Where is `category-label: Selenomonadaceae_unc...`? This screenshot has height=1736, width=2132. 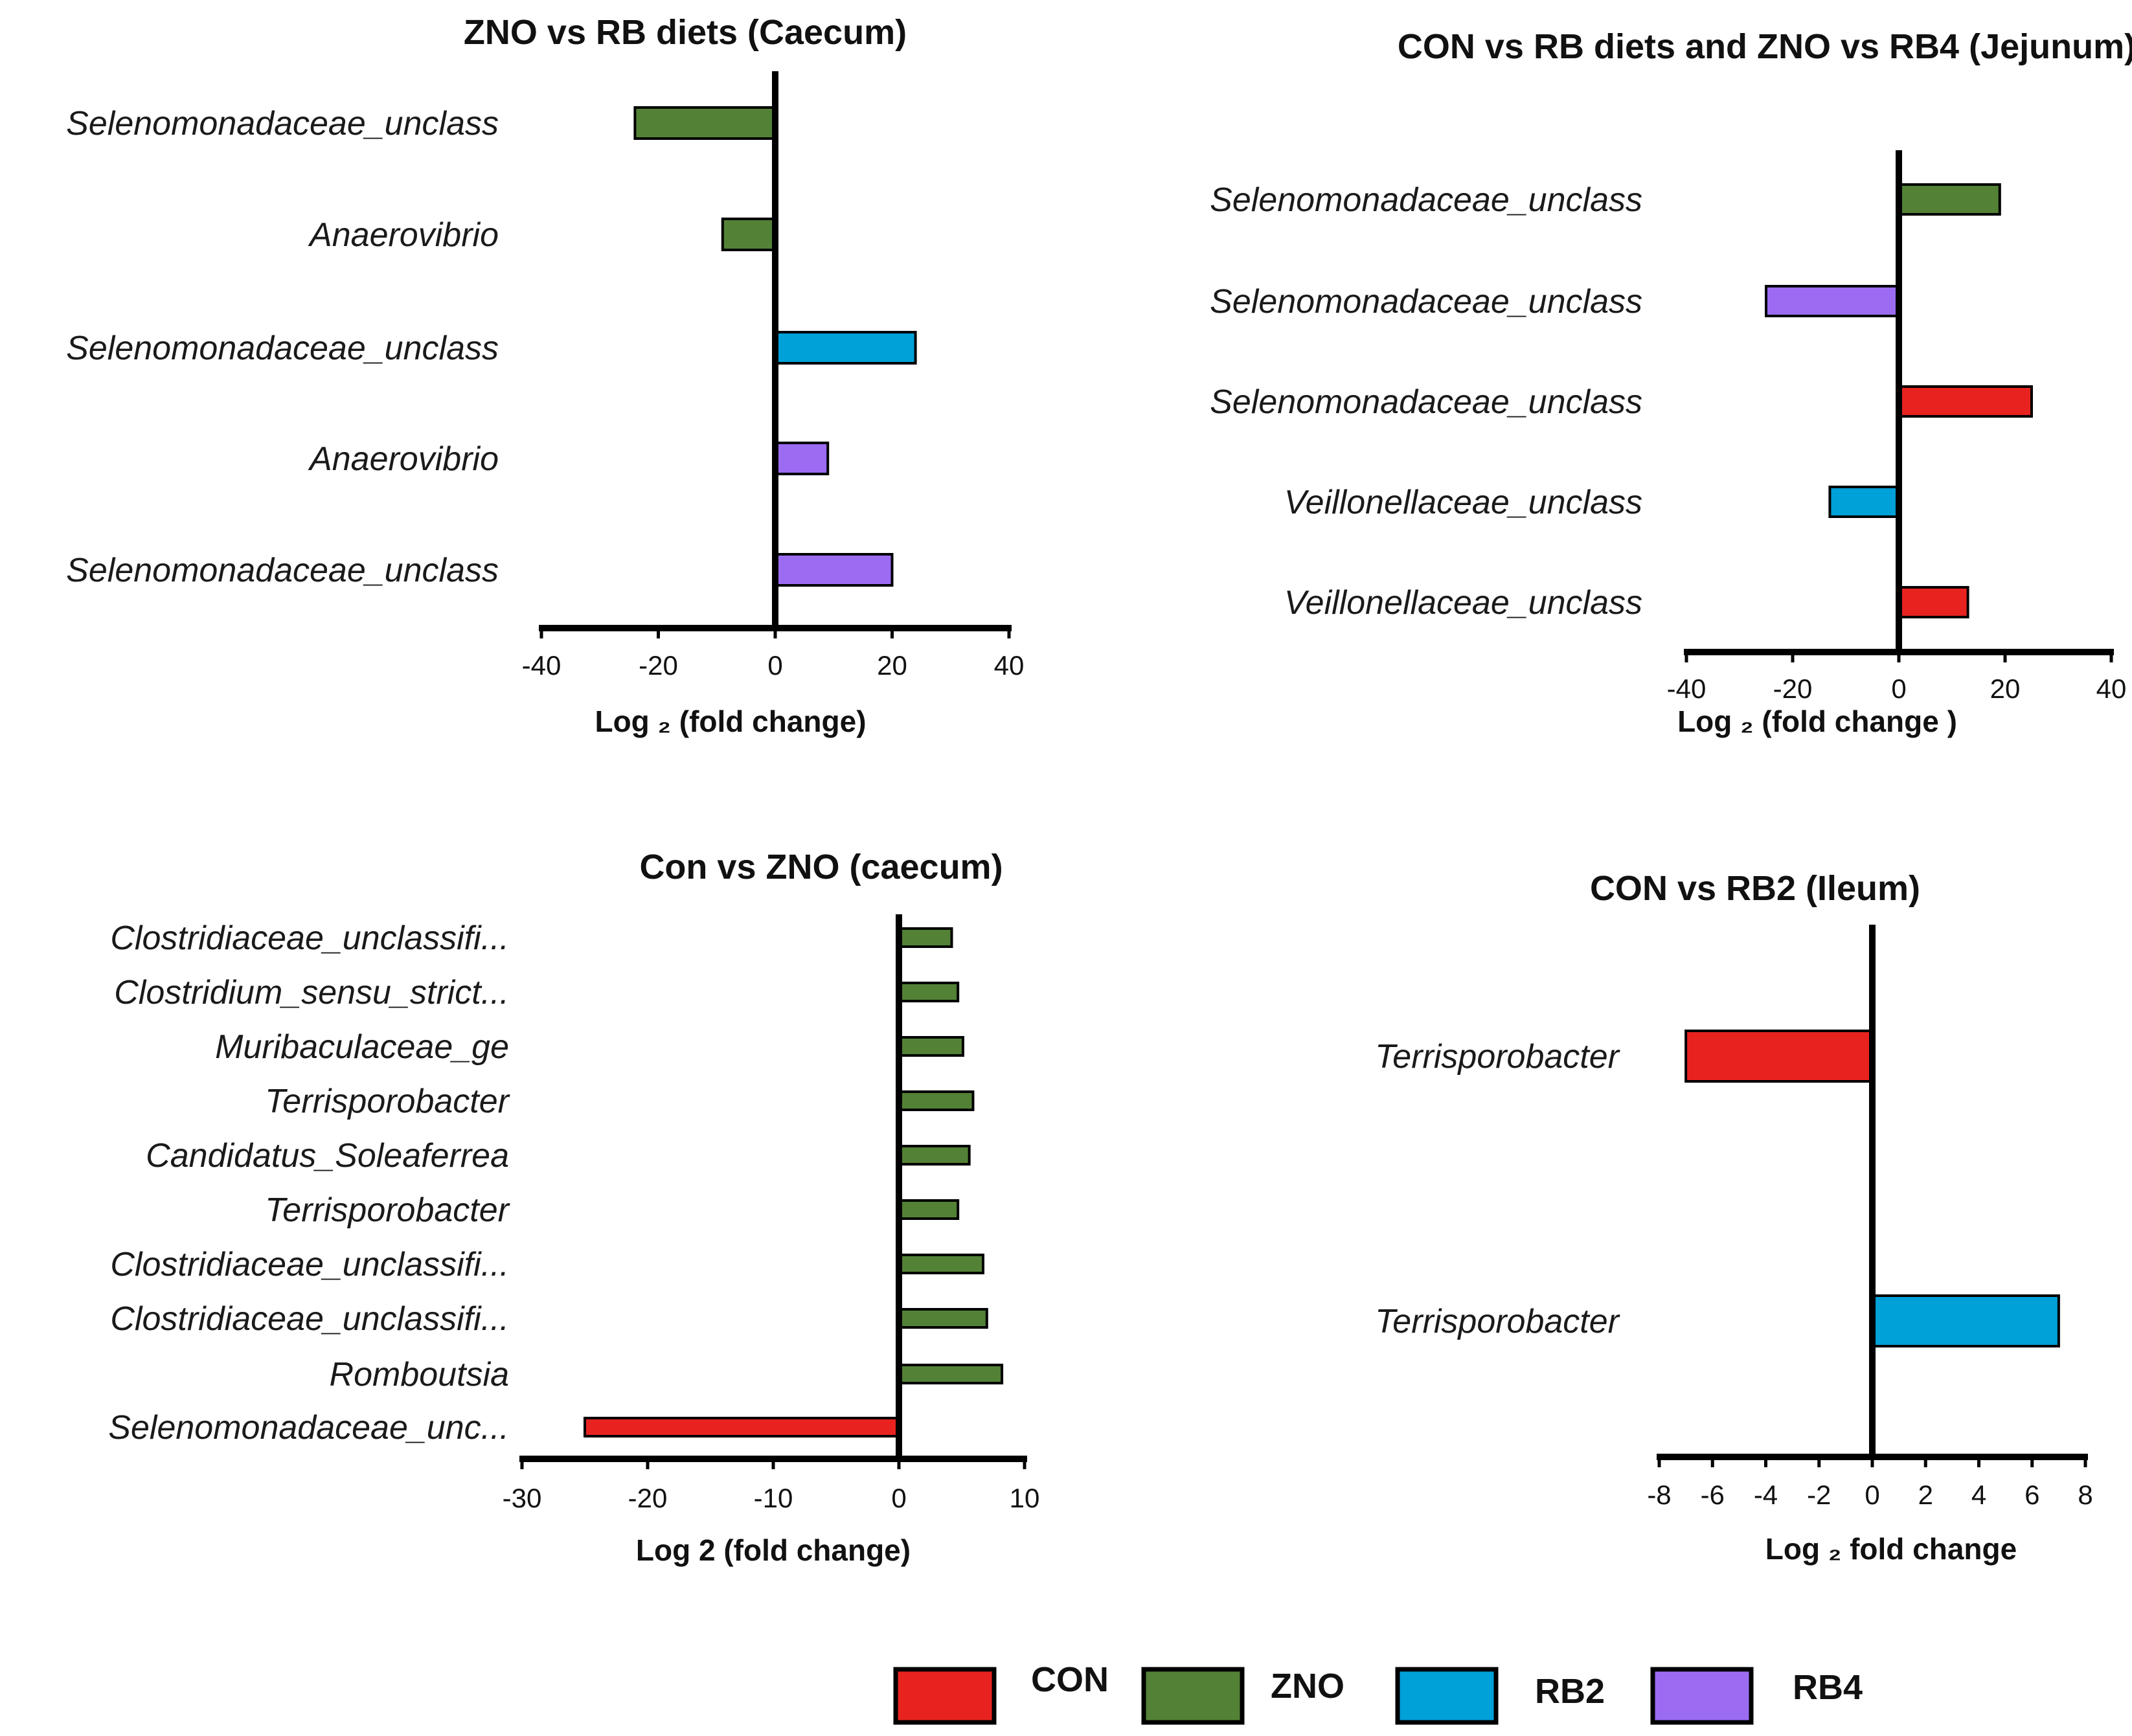
category-label: Selenomonadaceae_unc... is located at coordinates (309, 1428).